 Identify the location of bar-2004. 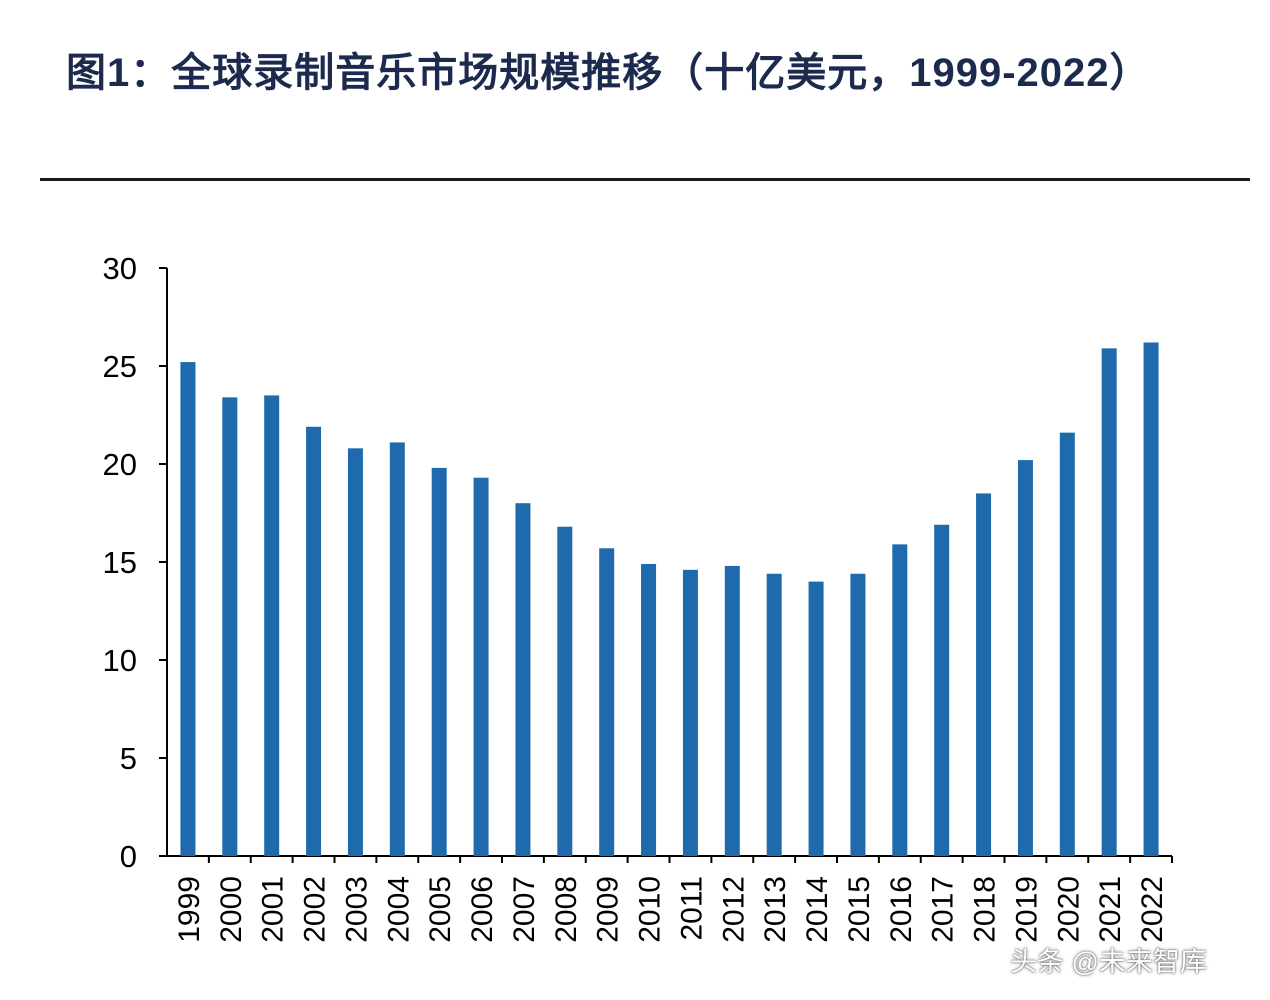
(397, 649).